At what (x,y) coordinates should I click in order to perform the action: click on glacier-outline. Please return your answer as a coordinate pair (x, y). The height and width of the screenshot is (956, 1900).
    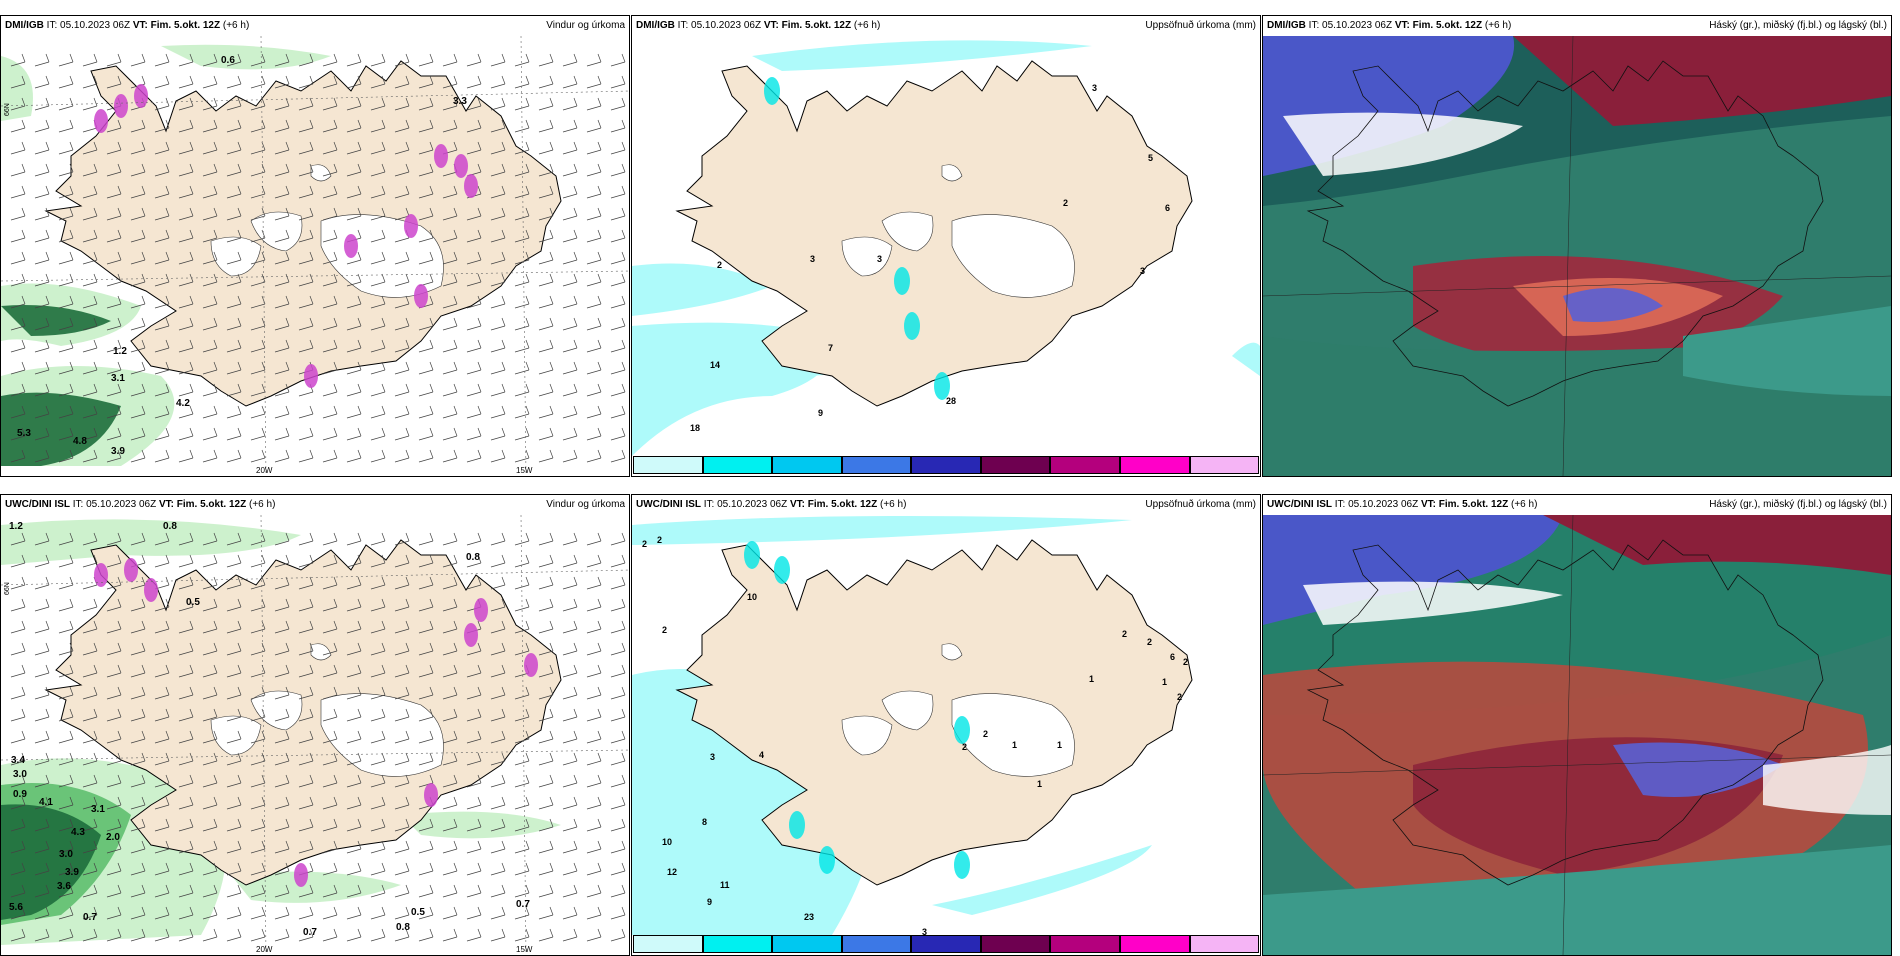
    Looking at the image, I should click on (907, 231).